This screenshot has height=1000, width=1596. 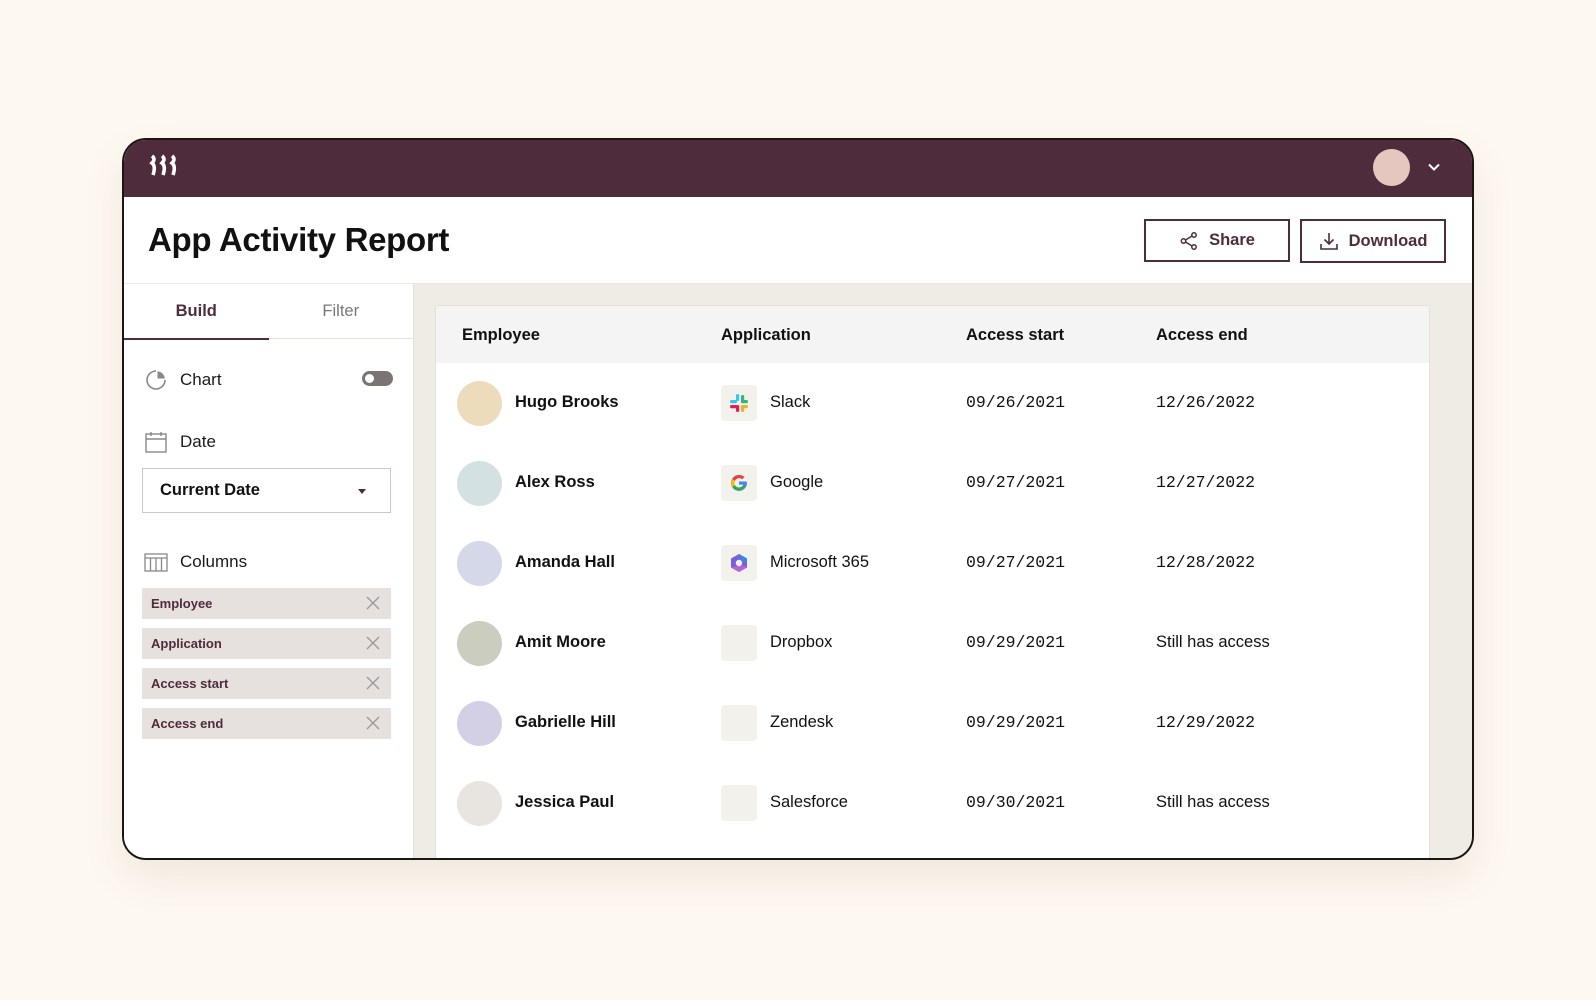 I want to click on page-header: App Activity Report Share Download, so click(x=798, y=240).